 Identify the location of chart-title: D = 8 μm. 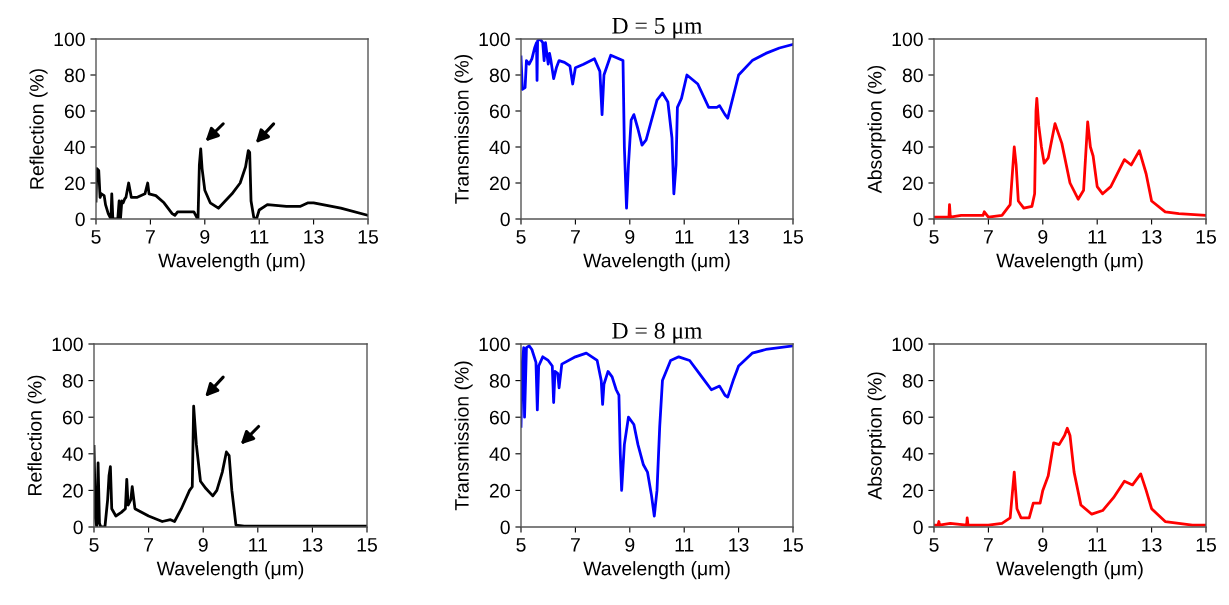
(657, 333).